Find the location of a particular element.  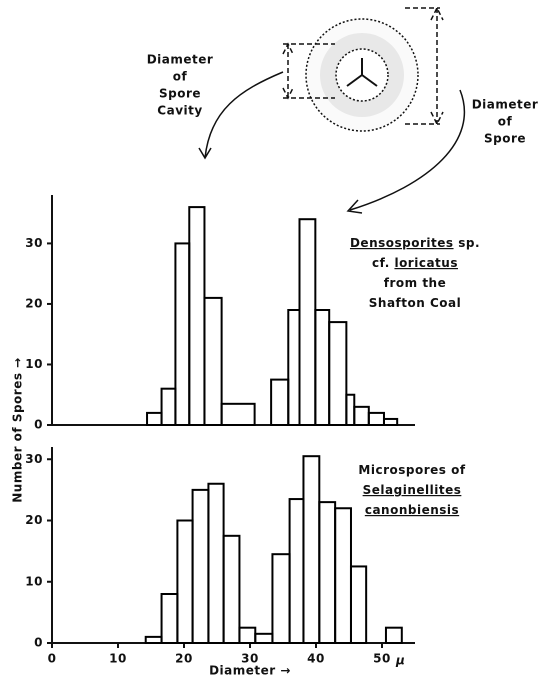

y-axis-label: Number of Spores → is located at coordinates (18, 429).